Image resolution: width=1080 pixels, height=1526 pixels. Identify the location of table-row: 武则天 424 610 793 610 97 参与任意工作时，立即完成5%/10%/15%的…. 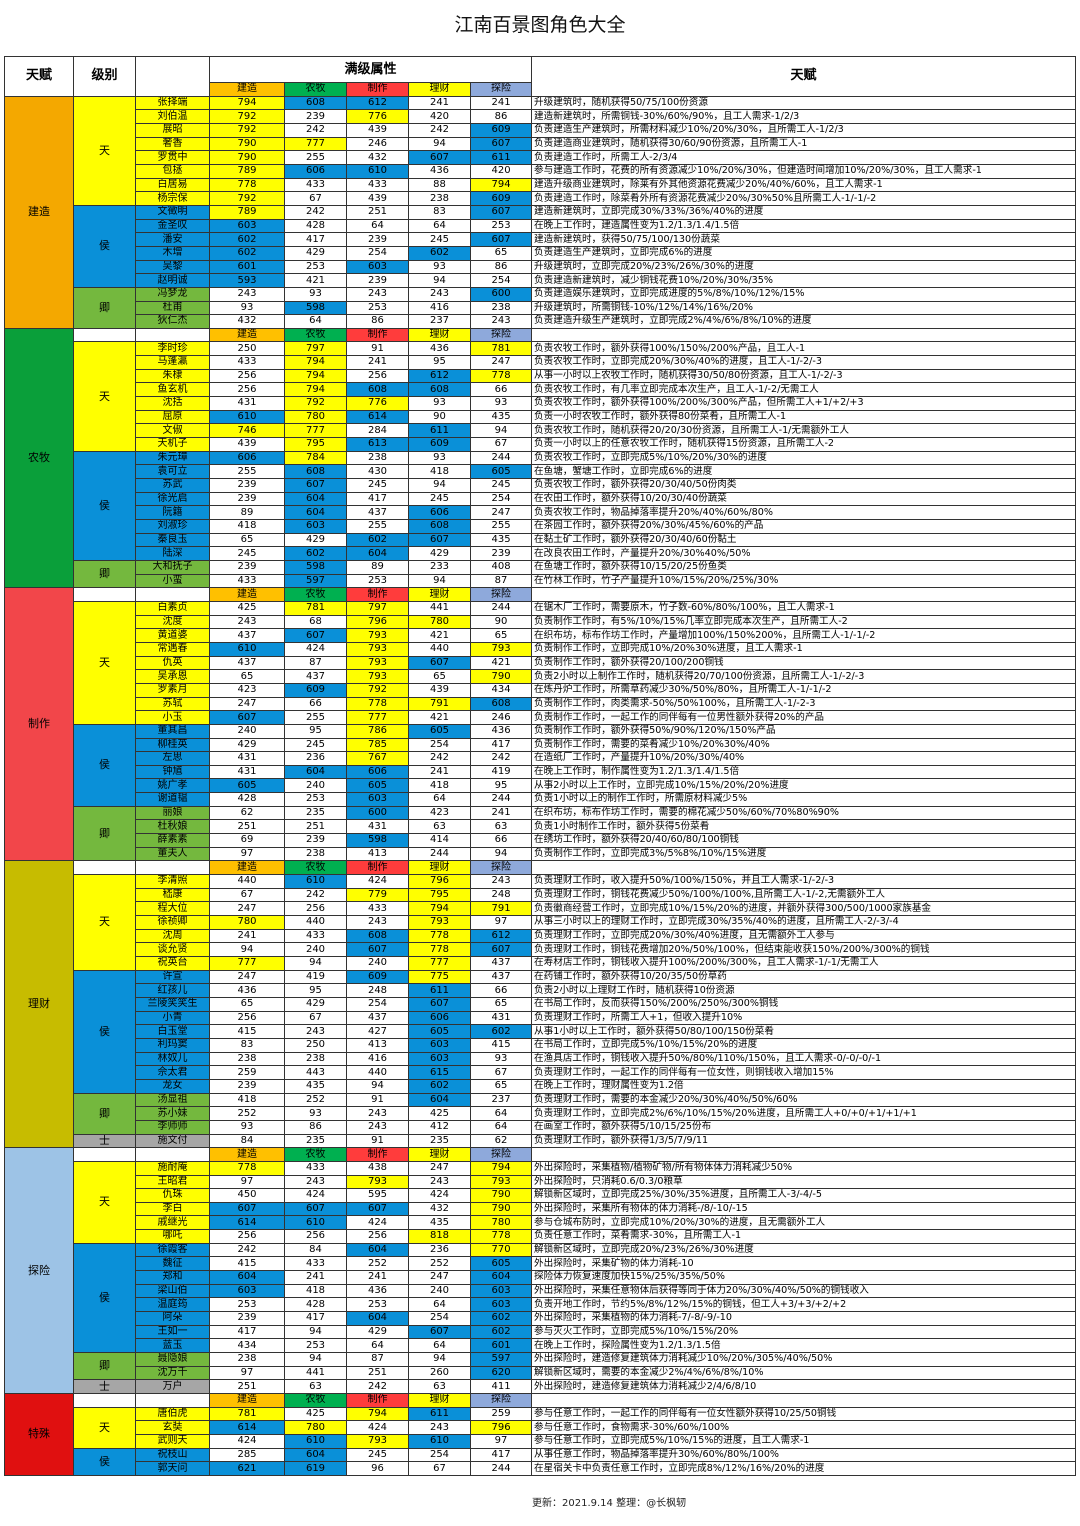
(541, 1441).